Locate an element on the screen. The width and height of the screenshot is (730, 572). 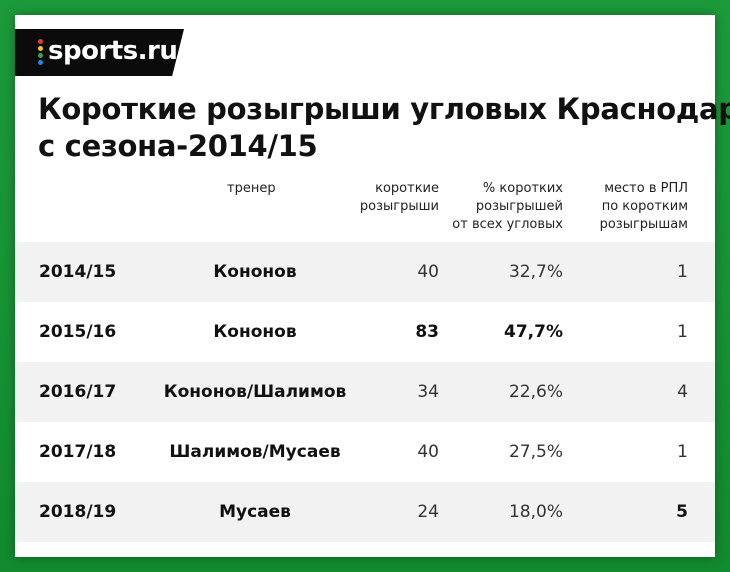
coach-cell: Шалимов/Мусаев is located at coordinates (255, 452).